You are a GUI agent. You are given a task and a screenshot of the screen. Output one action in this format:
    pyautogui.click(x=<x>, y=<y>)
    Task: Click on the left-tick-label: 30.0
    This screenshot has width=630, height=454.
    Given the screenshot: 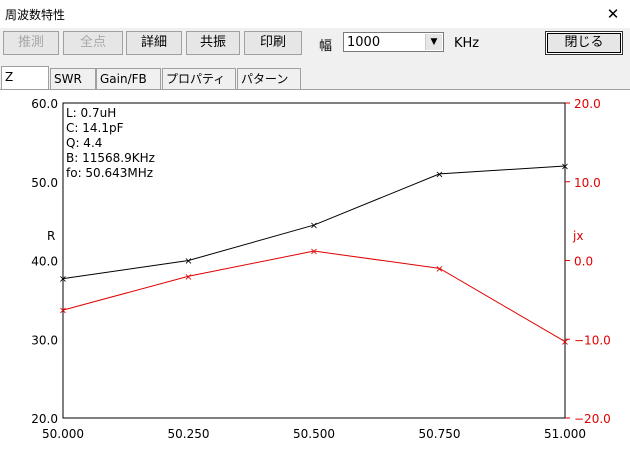 What is the action you would take?
    pyautogui.click(x=44, y=340)
    